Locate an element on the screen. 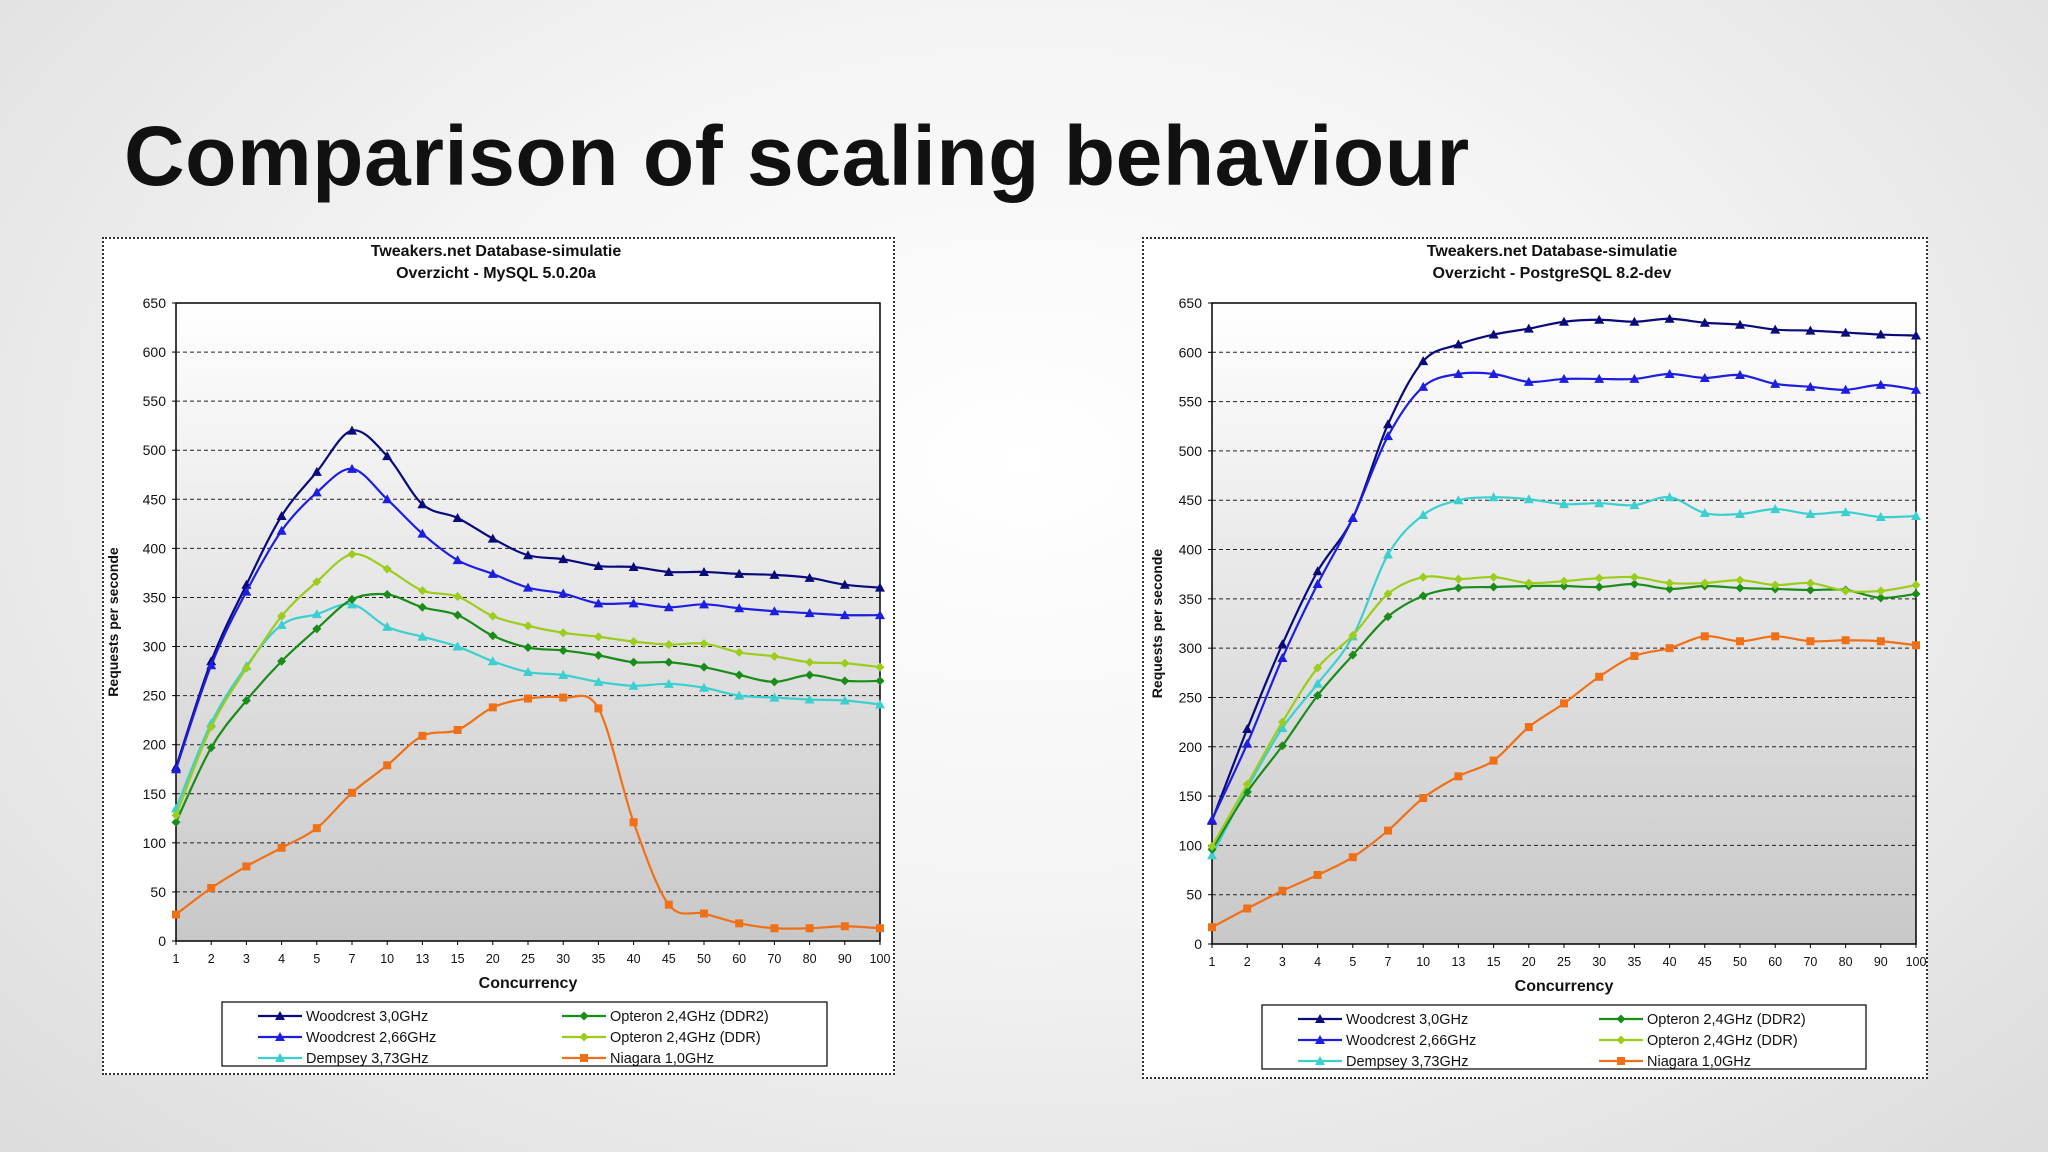 This screenshot has height=1152, width=2048. y-axis-ticks: 0 50 100 150 200 250 300 350 400 450 500 550 600 650 is located at coordinates (1195, 623).